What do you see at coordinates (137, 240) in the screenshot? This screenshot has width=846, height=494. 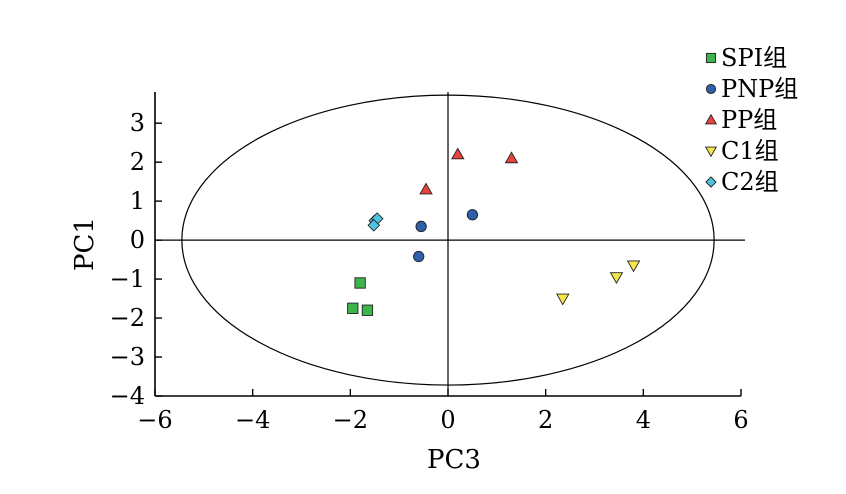 I see `y-tick-label: 0` at bounding box center [137, 240].